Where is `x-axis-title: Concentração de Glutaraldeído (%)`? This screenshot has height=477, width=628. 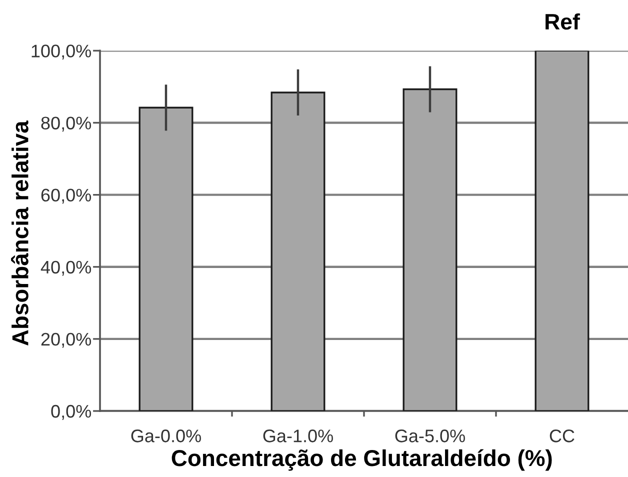
x-axis-title: Concentração de Glutaraldeído (%) is located at coordinates (362, 460).